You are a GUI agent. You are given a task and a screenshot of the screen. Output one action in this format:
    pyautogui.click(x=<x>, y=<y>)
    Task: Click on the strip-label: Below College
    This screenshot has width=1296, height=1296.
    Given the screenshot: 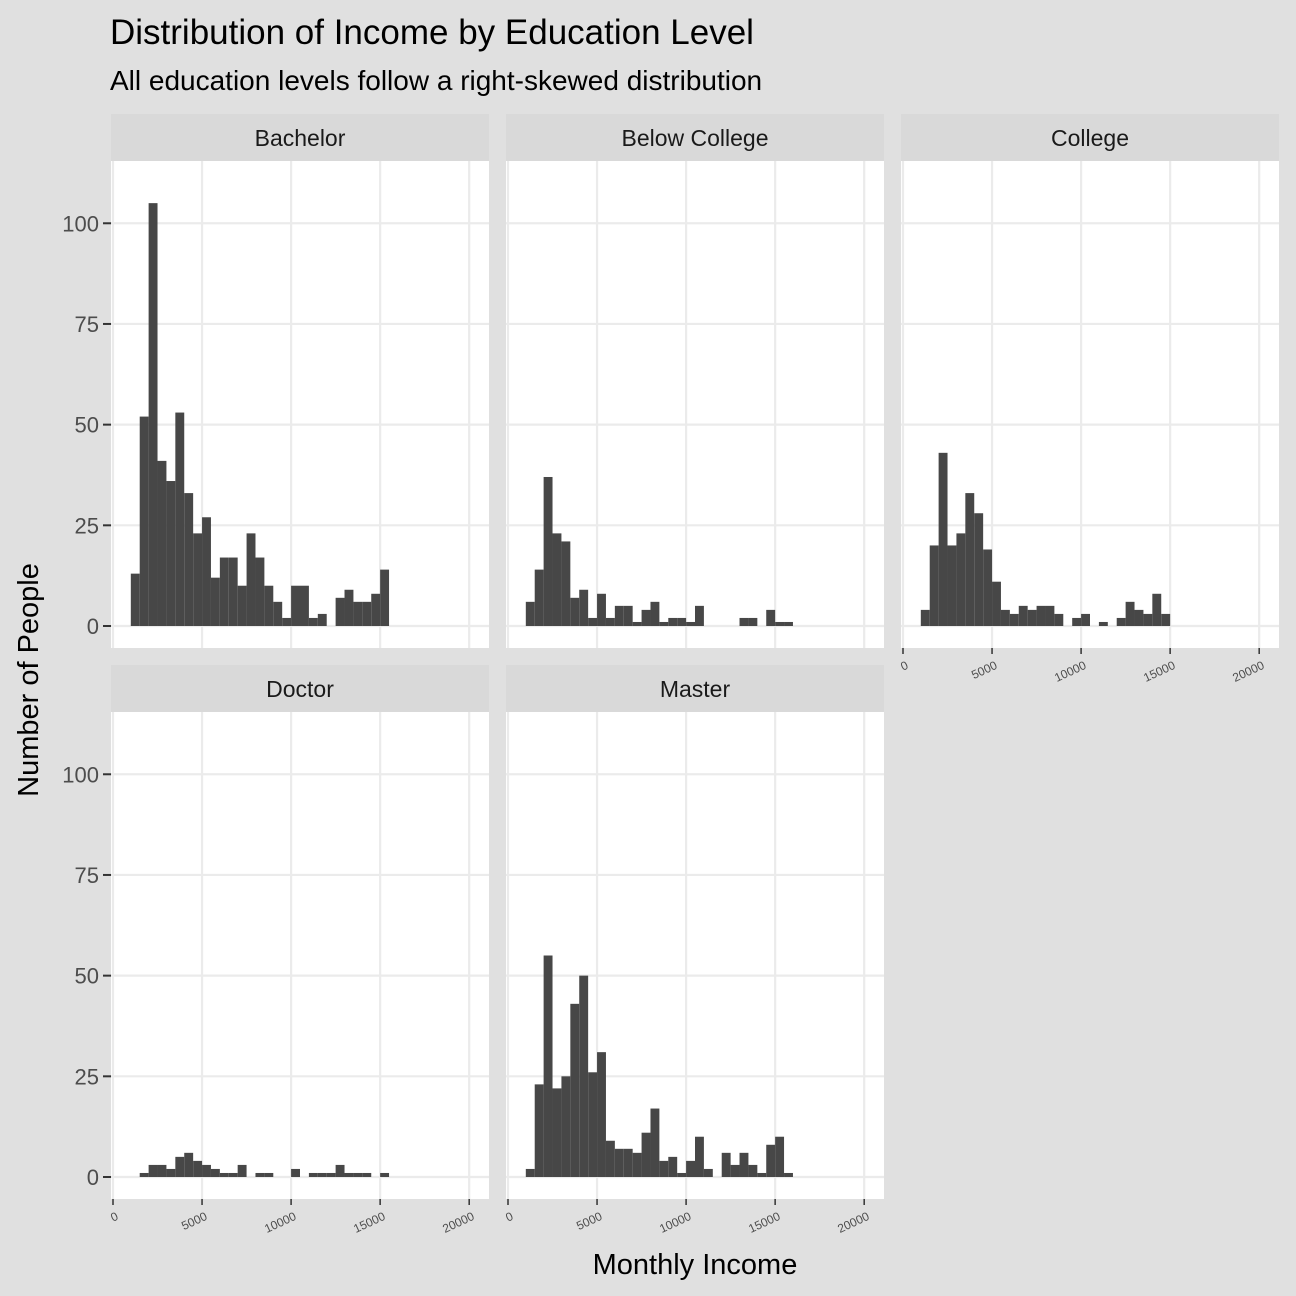 What is the action you would take?
    pyautogui.click(x=694, y=138)
    